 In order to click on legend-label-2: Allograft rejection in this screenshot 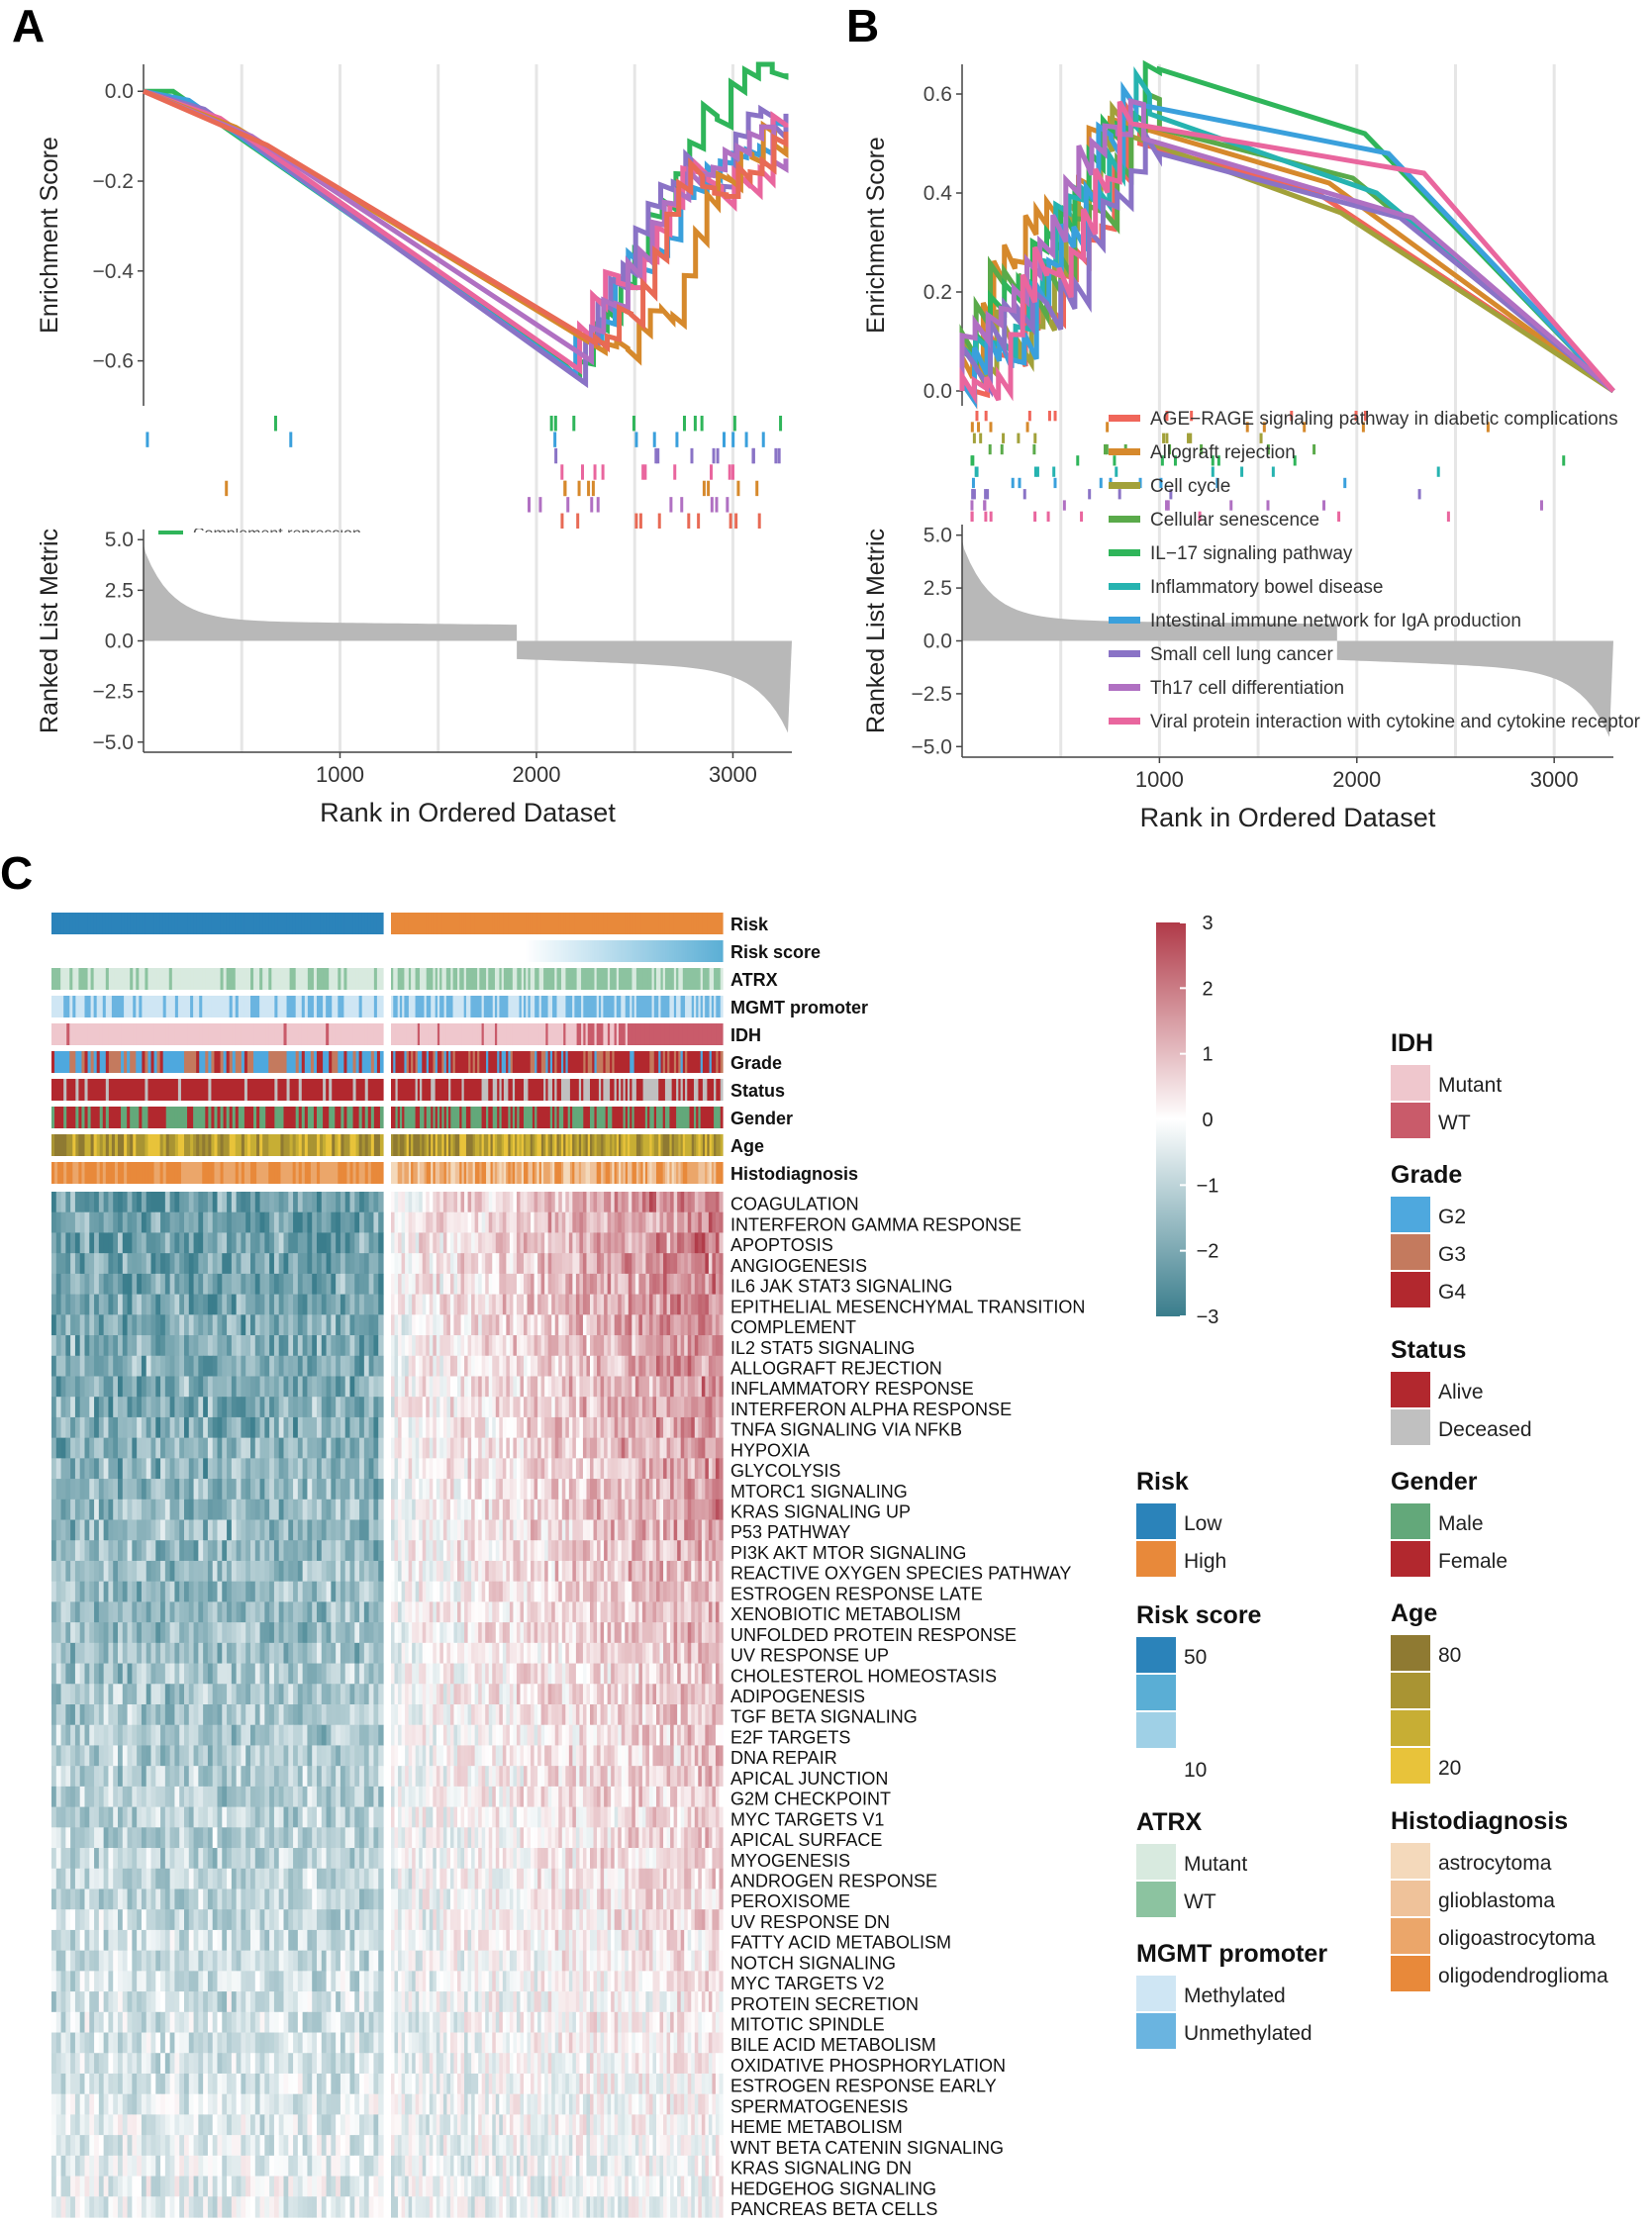, I will do `click(1223, 453)`.